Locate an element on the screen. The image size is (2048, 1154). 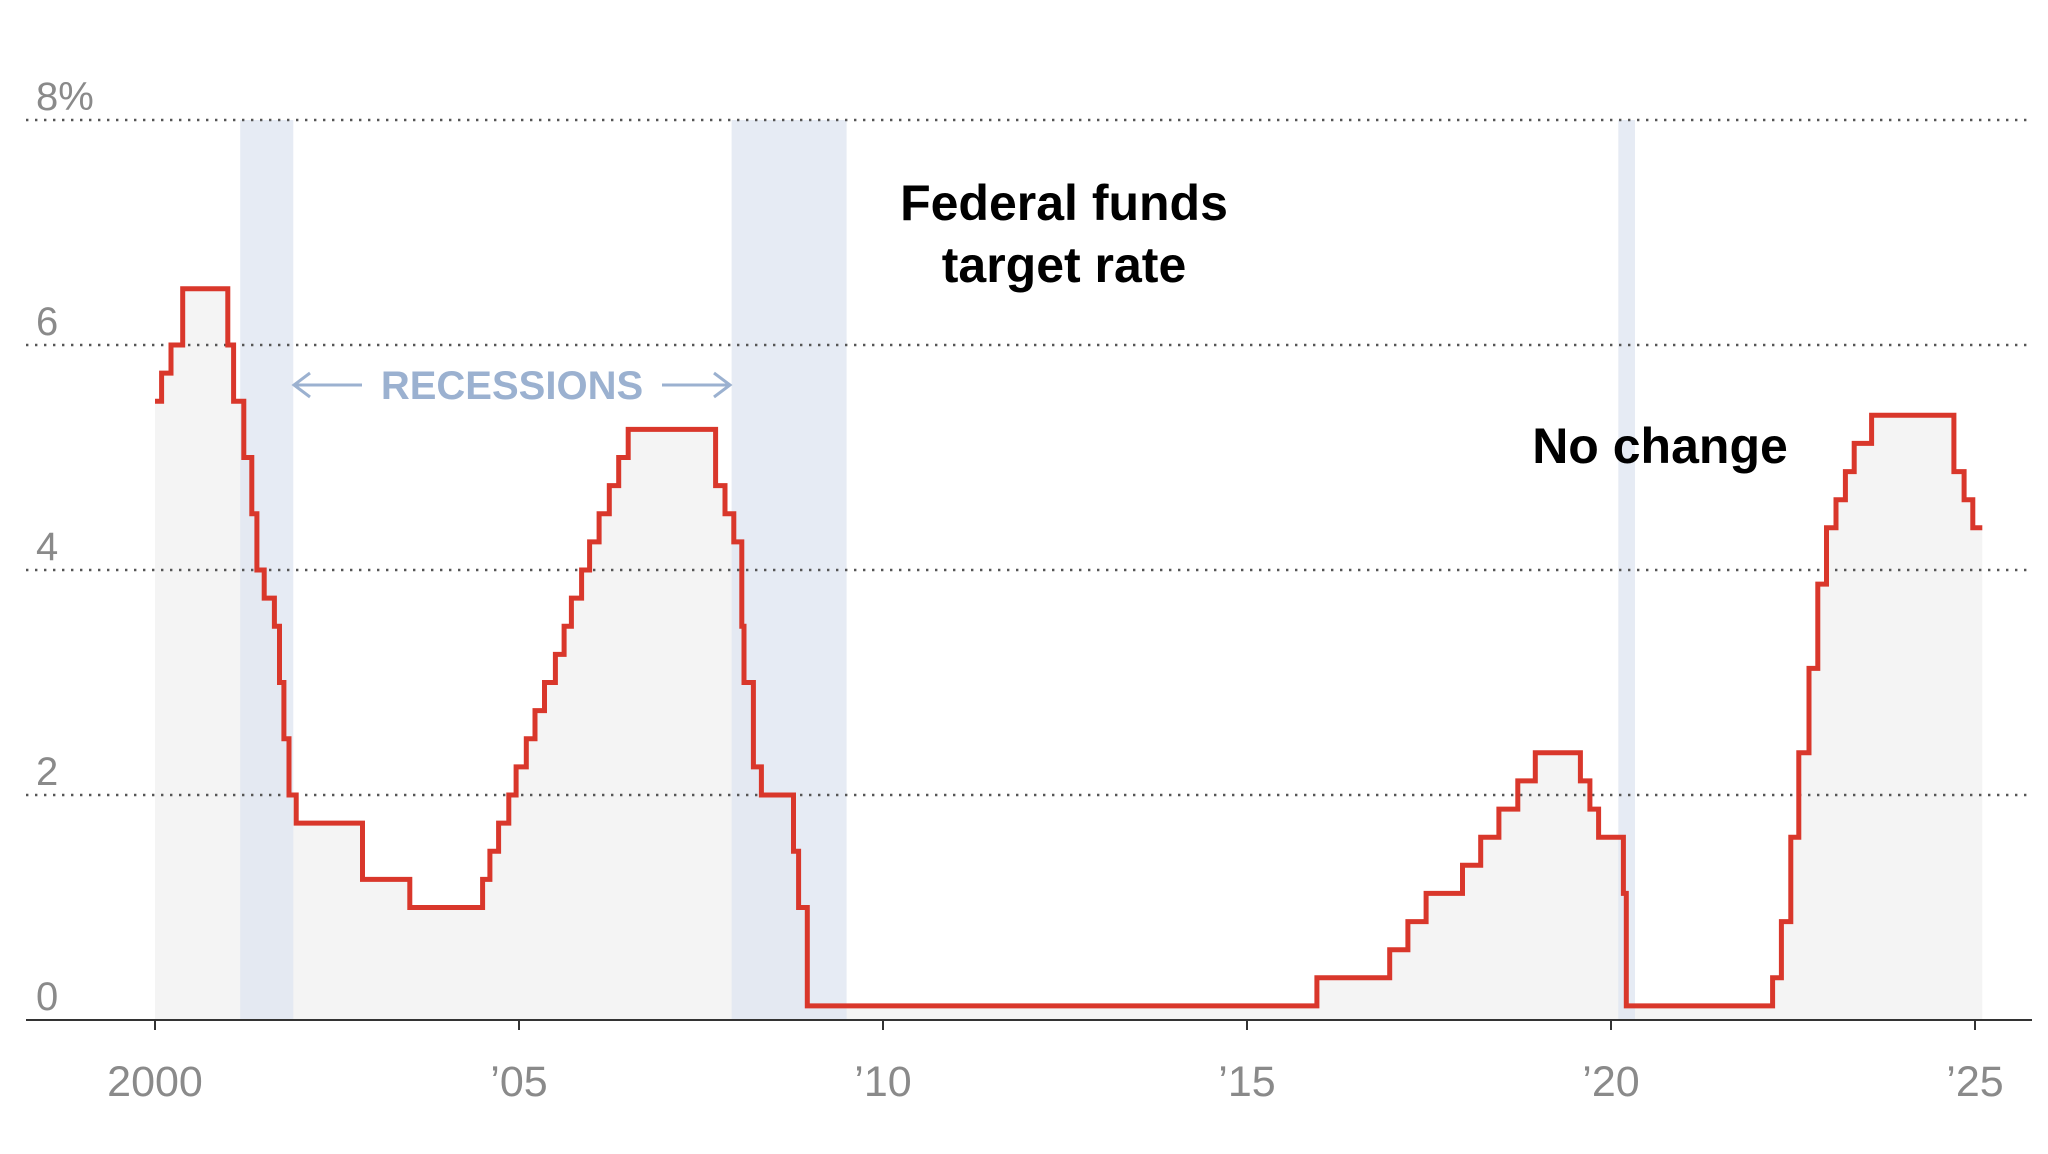
chart-title-line-1: Federal funds is located at coordinates (1064, 203).